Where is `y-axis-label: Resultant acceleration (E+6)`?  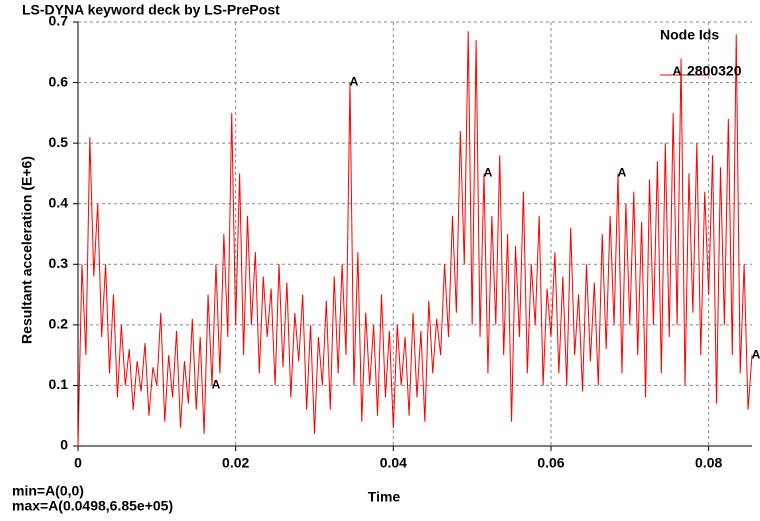
y-axis-label: Resultant acceleration (E+6) is located at coordinates (27, 250).